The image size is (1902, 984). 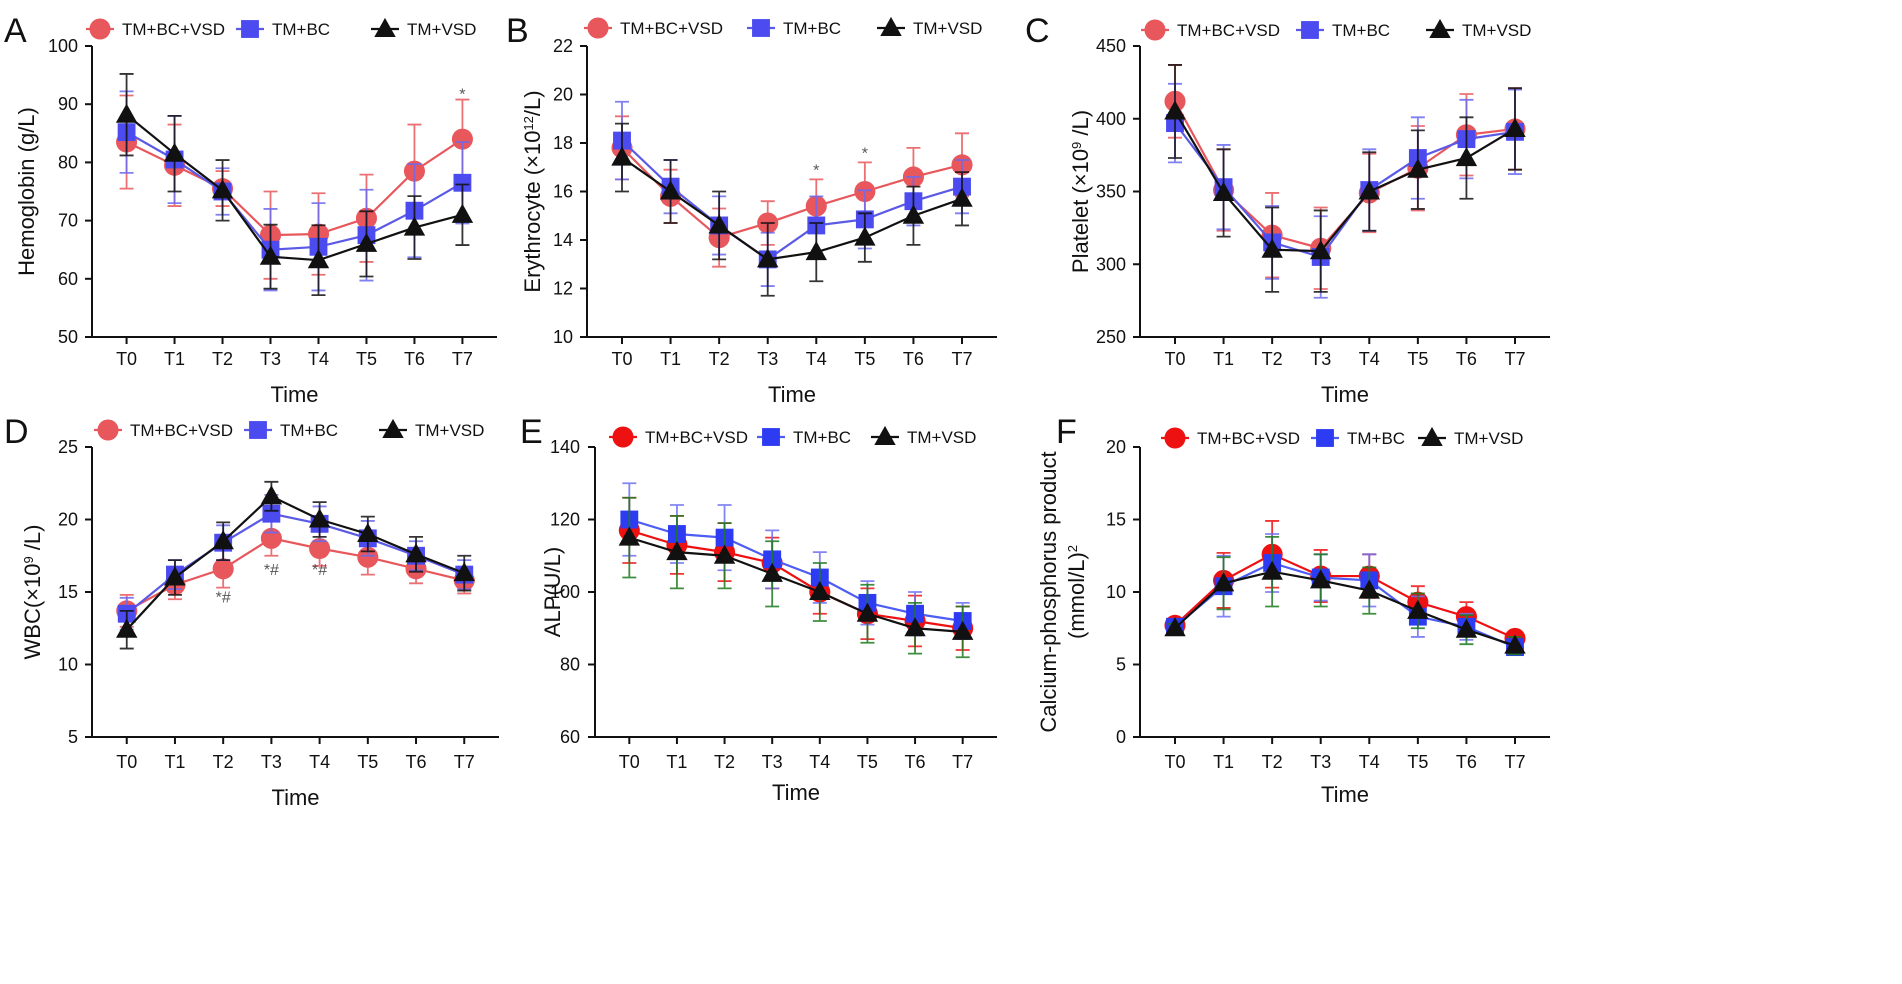 What do you see at coordinates (68, 162) in the screenshot?
I see `y-tick-label: 80` at bounding box center [68, 162].